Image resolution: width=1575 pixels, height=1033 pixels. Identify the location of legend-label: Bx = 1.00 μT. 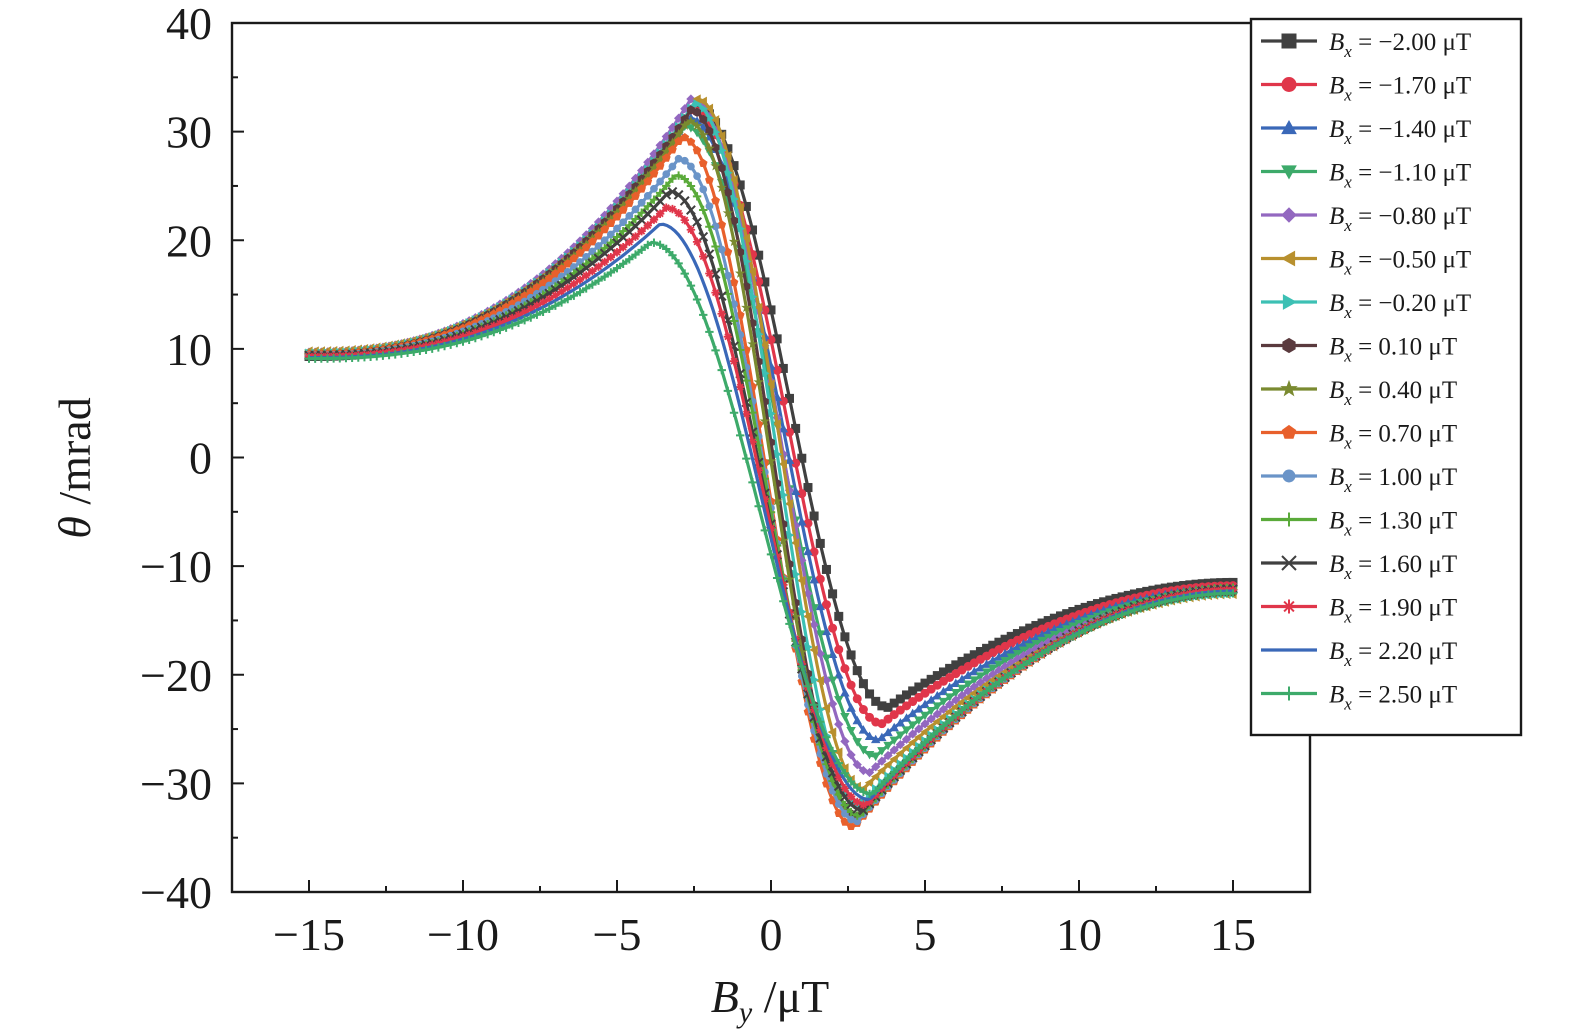
(1393, 480).